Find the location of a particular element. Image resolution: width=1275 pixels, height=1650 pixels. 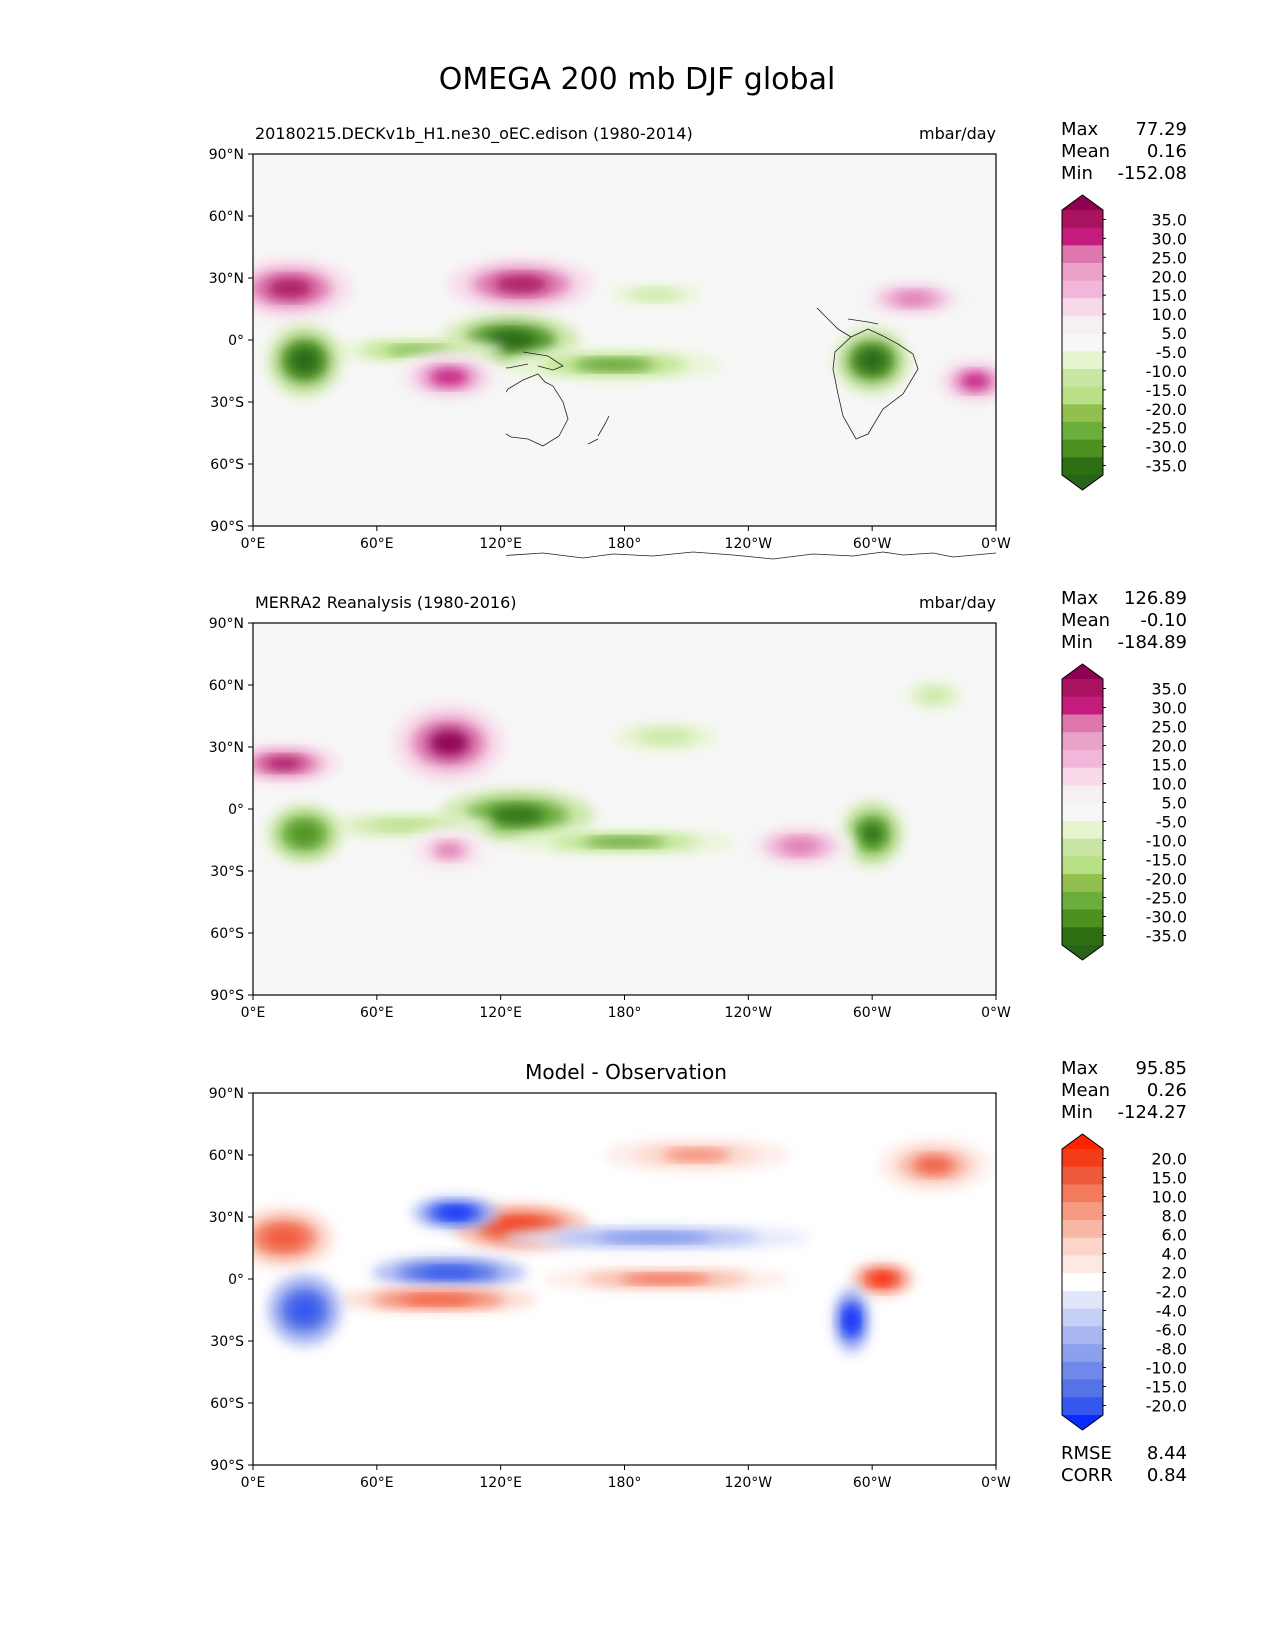

region-tibetan-descent is located at coordinates (449, 743).